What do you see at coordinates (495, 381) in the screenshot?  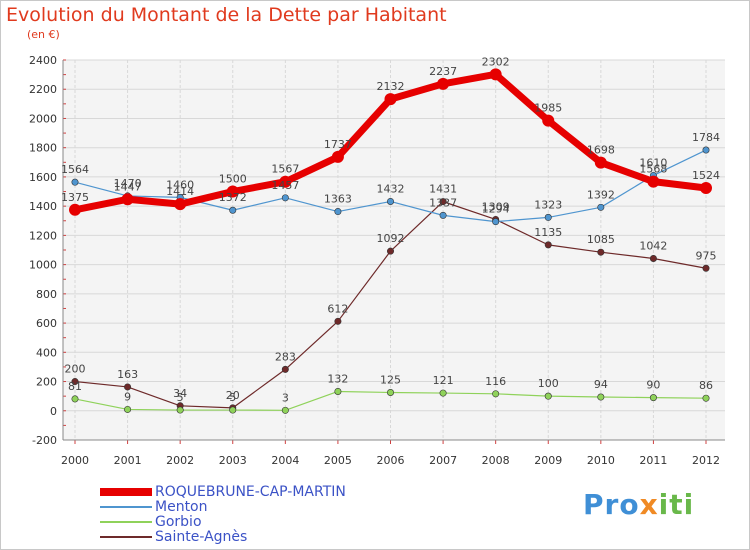 I see `data-label-2: 116` at bounding box center [495, 381].